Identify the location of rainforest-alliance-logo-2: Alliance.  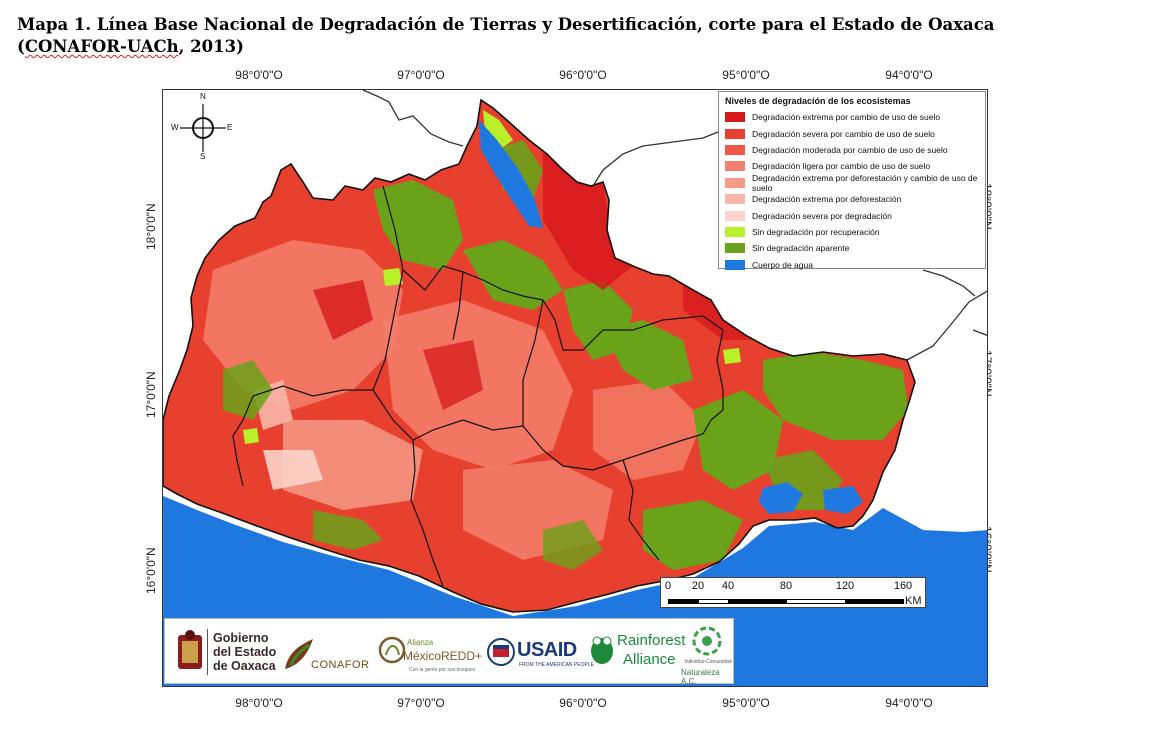
(649, 659).